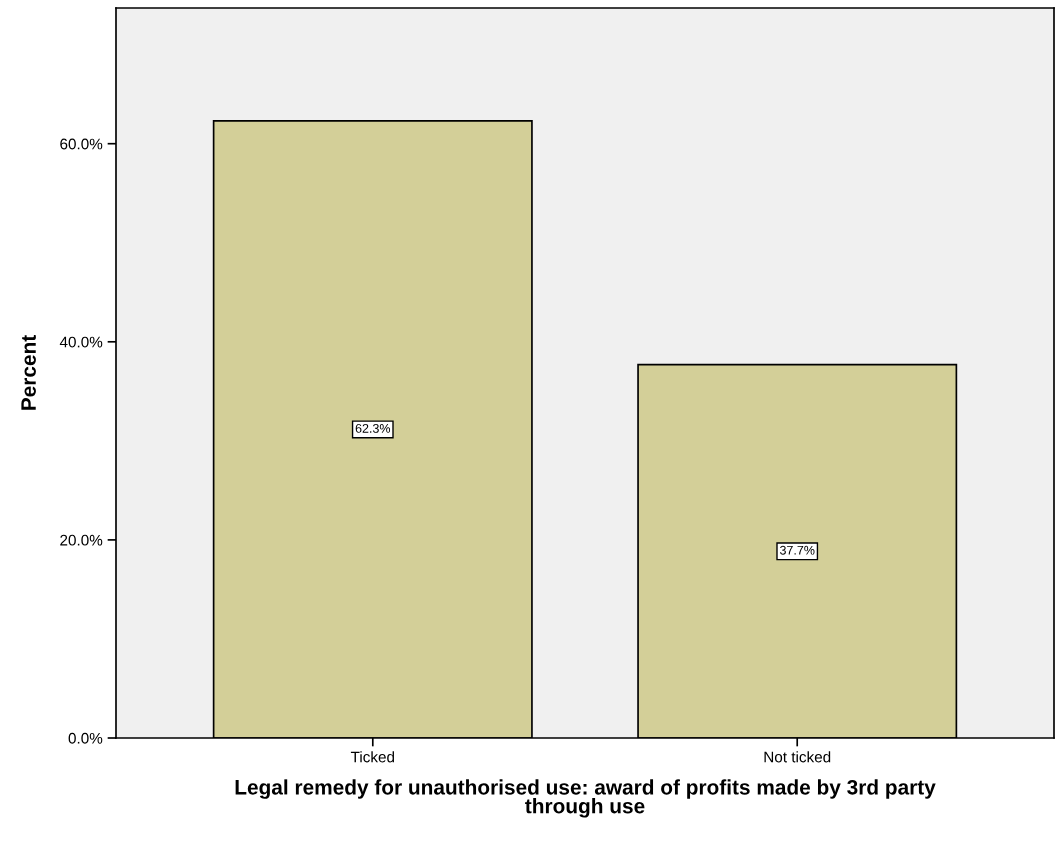  Describe the element at coordinates (797, 550) in the screenshot. I see `data-label: 37.7%` at that location.